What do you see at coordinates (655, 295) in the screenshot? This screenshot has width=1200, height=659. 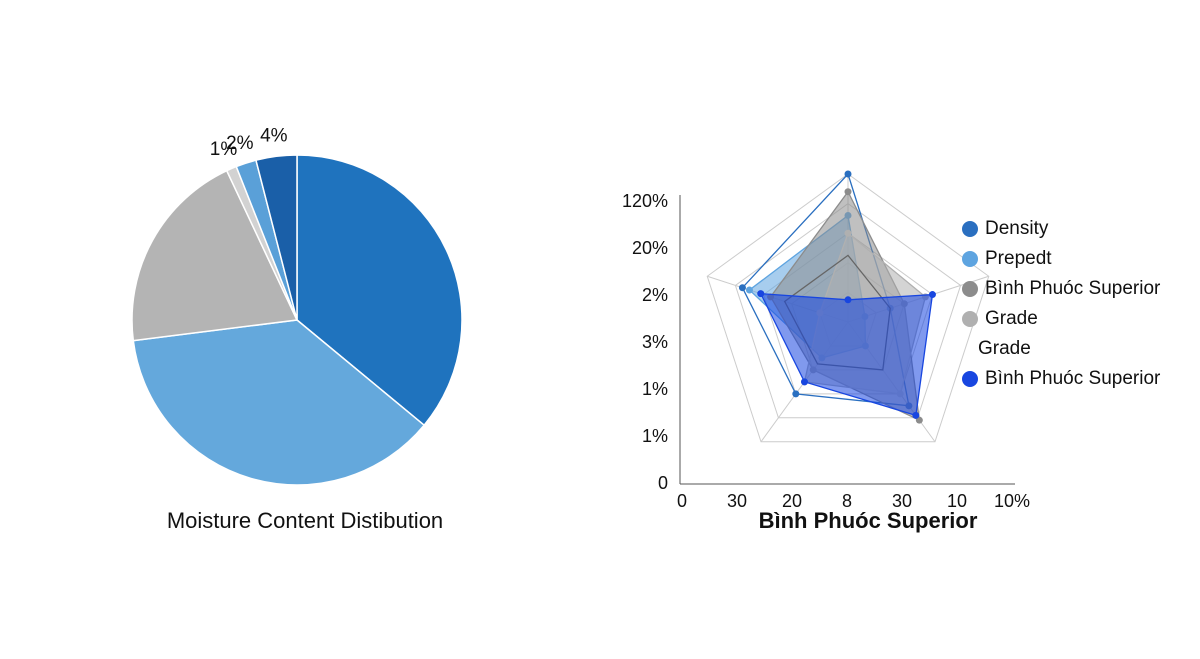 I see `y-tick-label: 2%` at bounding box center [655, 295].